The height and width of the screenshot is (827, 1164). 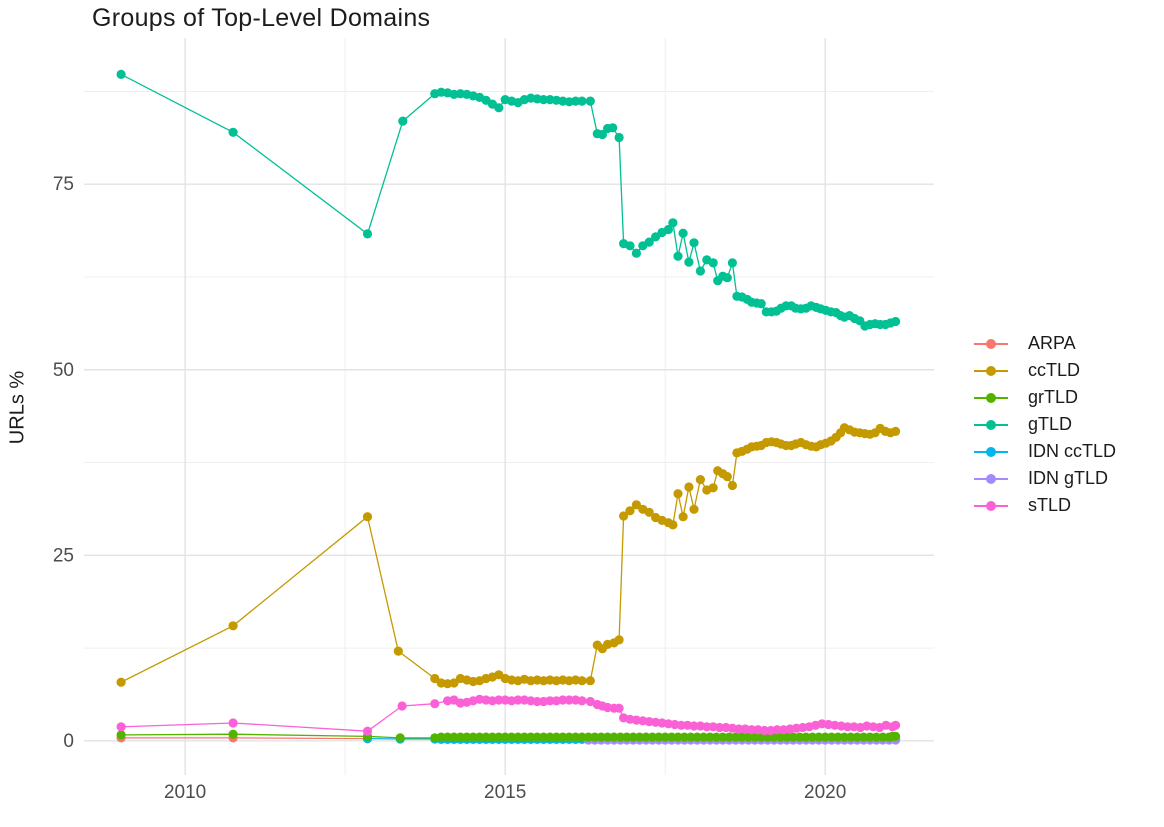 What do you see at coordinates (63, 184) in the screenshot?
I see `y-tick-label: 75` at bounding box center [63, 184].